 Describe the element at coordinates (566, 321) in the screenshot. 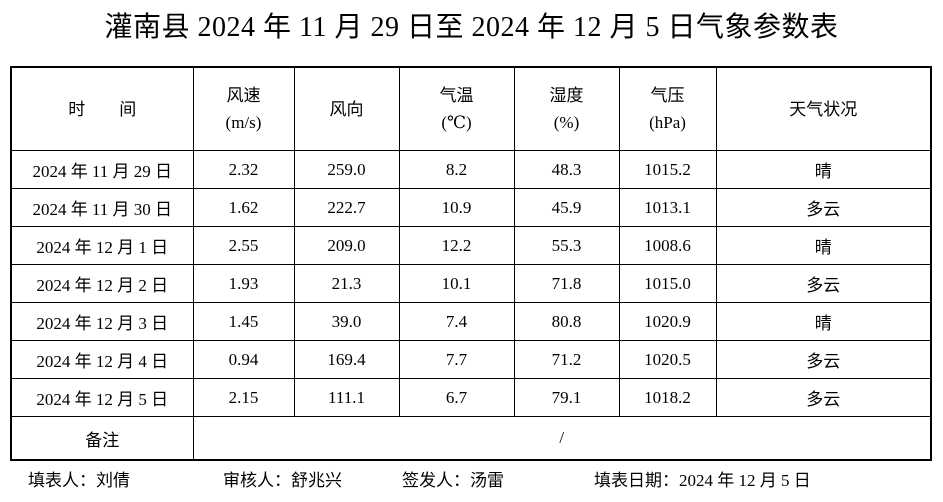

I see `humidity-cell: 80.8` at that location.